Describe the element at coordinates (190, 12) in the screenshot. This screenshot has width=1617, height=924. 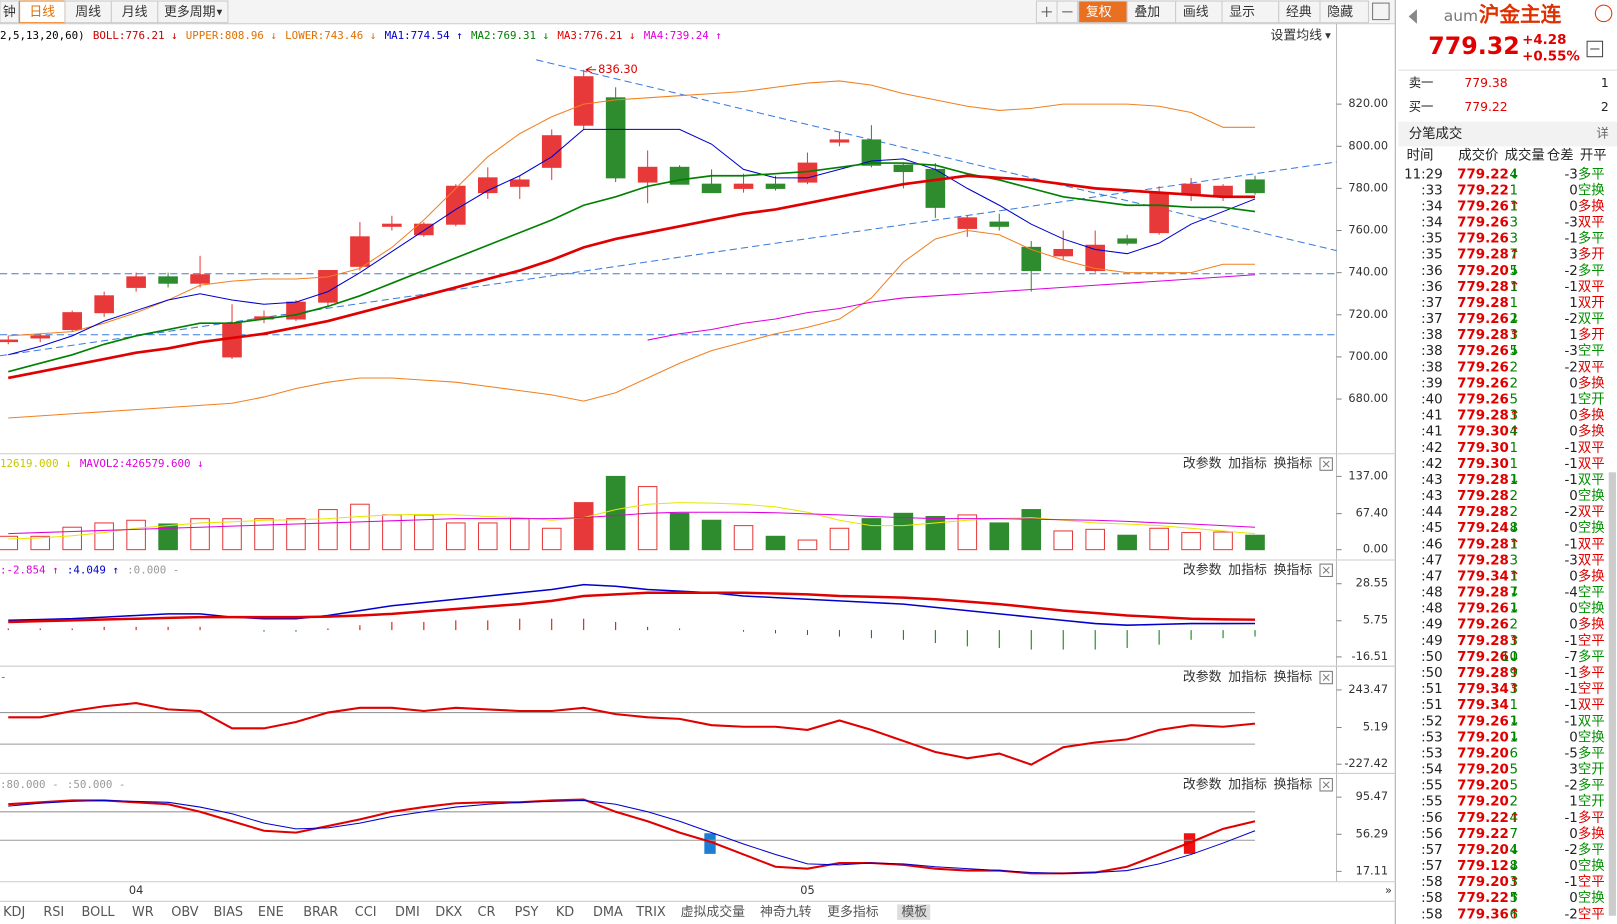
I see `toolbar-label: 更多周期` at that location.